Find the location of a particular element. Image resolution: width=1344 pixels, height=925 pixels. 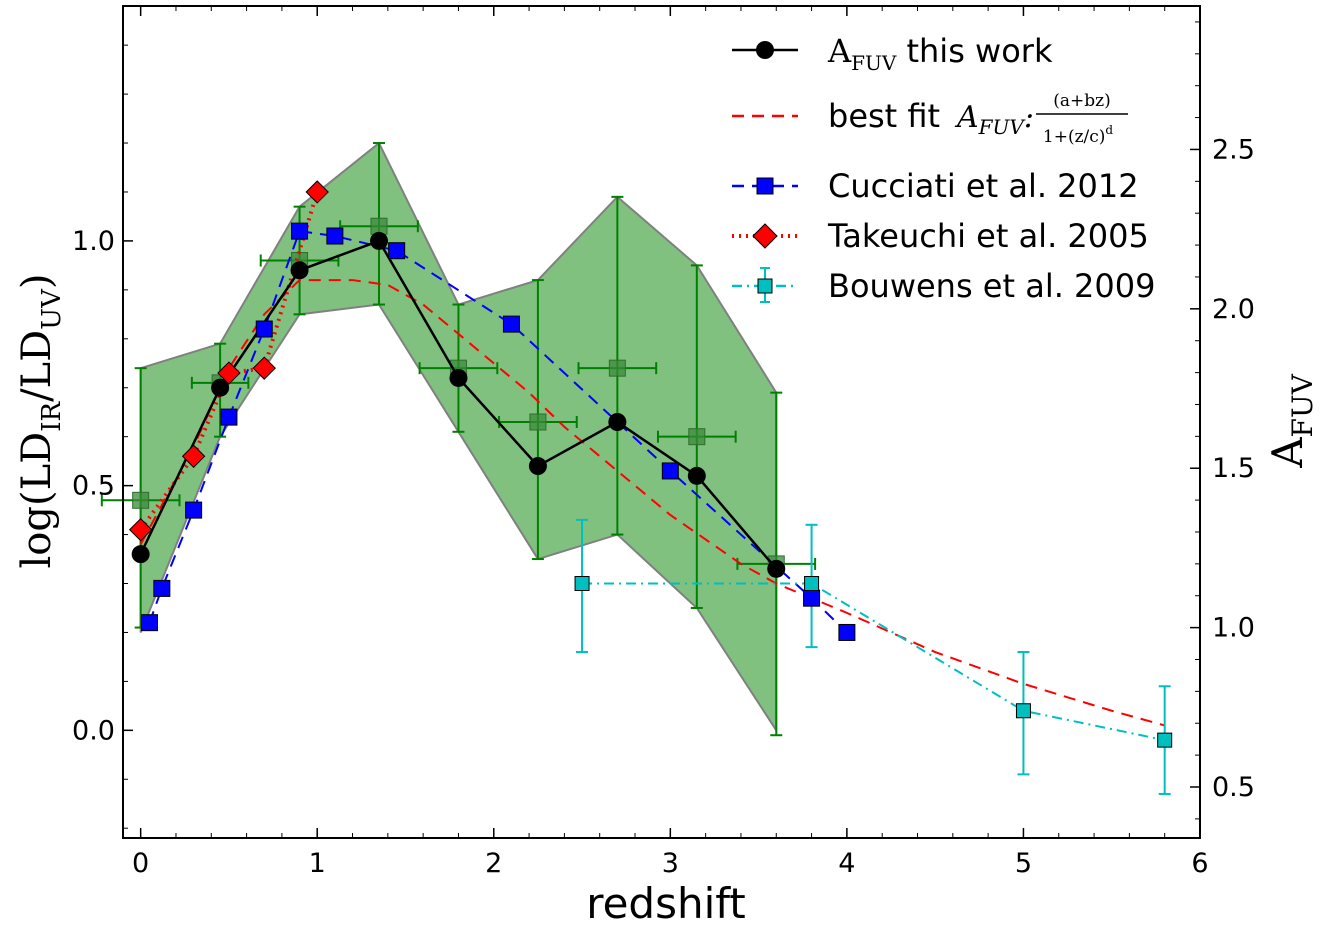

series-bouwens-line is located at coordinates (873, 662).